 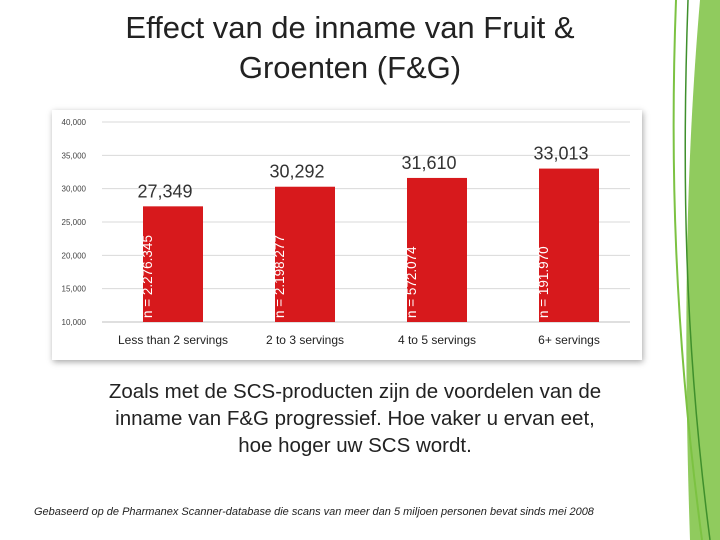 What do you see at coordinates (74, 289) in the screenshot?
I see `y-tick-label: 15,000` at bounding box center [74, 289].